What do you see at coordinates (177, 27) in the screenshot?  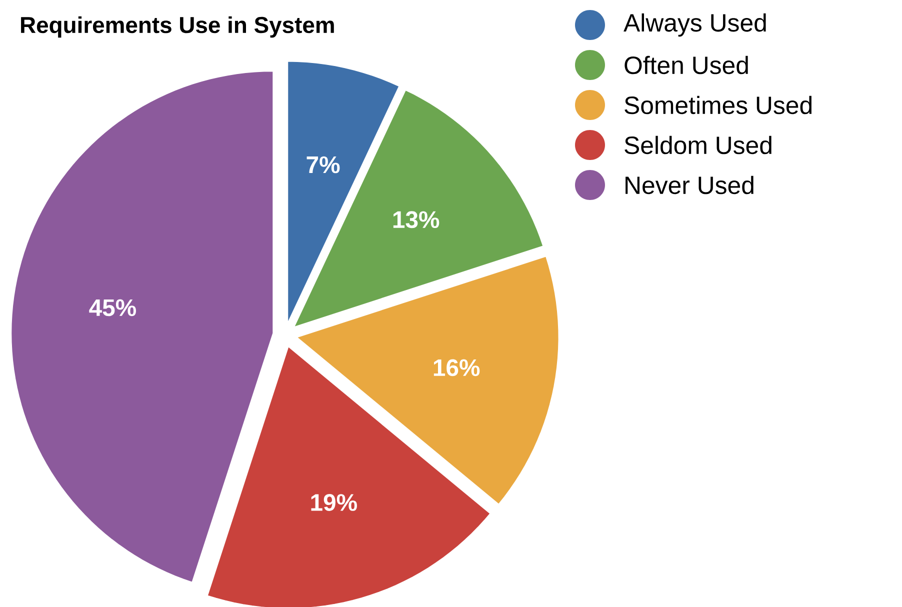 I see `chart-title: Requirements Use in System` at bounding box center [177, 27].